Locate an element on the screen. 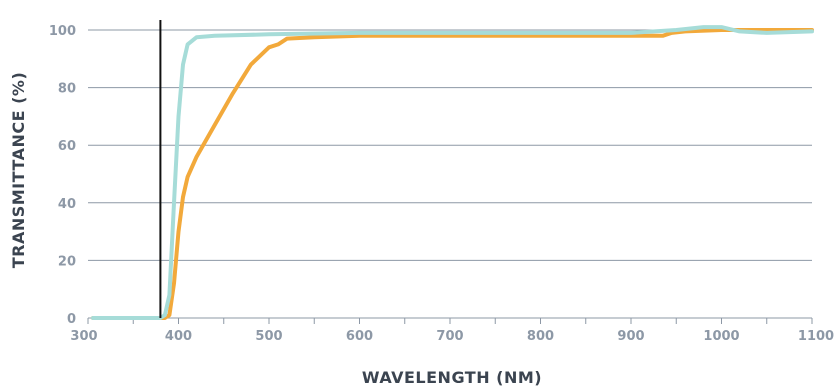 The height and width of the screenshot is (389, 836). x-tick-label-1000: 1000 is located at coordinates (721, 336).